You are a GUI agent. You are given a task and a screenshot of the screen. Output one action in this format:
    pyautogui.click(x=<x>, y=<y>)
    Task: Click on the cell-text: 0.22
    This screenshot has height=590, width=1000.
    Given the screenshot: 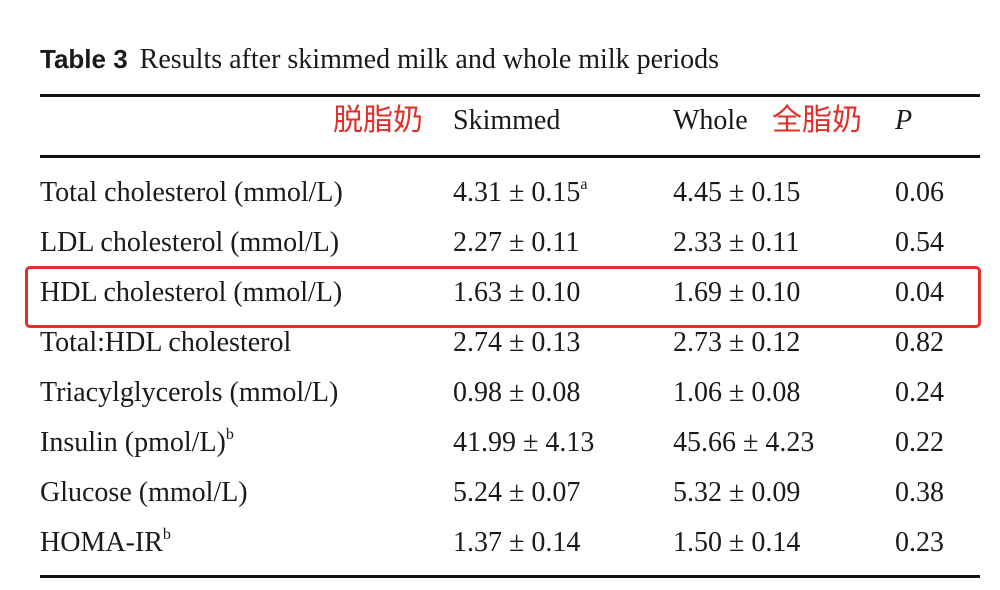 What is the action you would take?
    pyautogui.click(x=919, y=442)
    